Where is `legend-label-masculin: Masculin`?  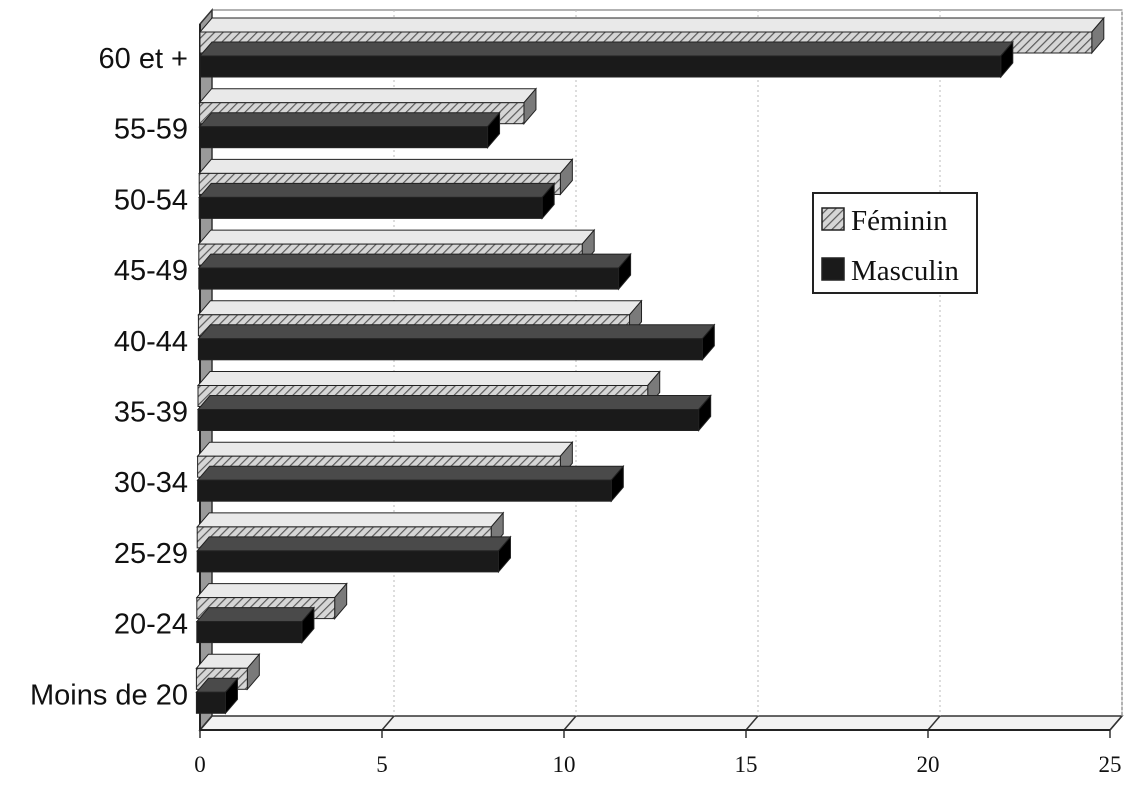 legend-label-masculin: Masculin is located at coordinates (905, 271).